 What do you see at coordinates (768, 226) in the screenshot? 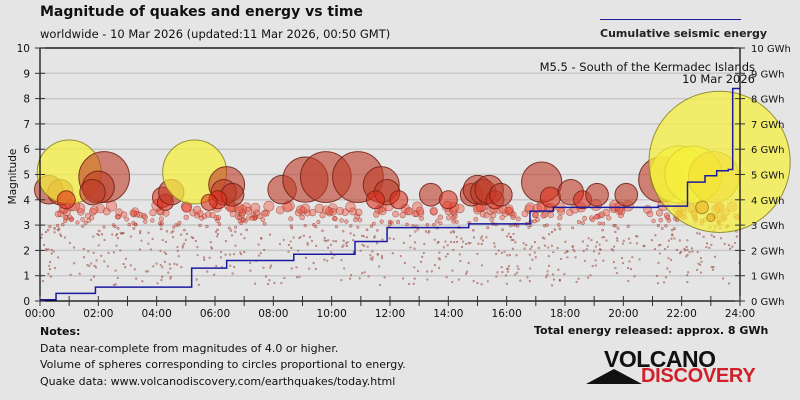
I see `y2-tick-label: 3 GWh` at bounding box center [768, 226].